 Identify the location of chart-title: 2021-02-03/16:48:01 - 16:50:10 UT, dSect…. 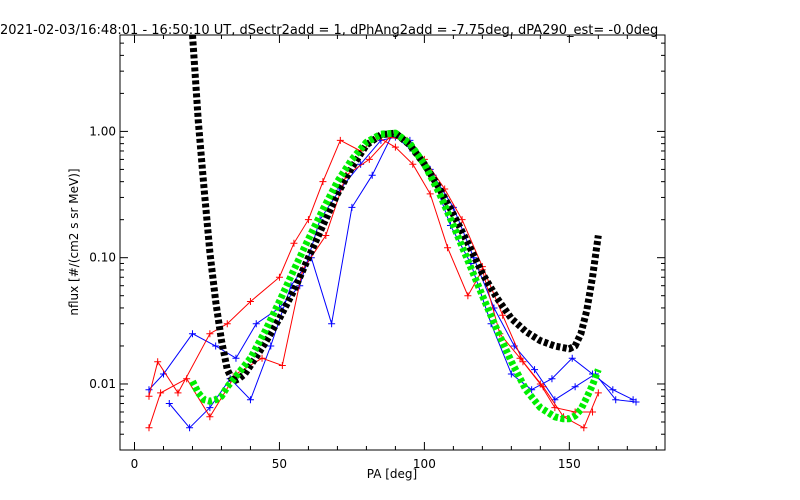
(329, 30).